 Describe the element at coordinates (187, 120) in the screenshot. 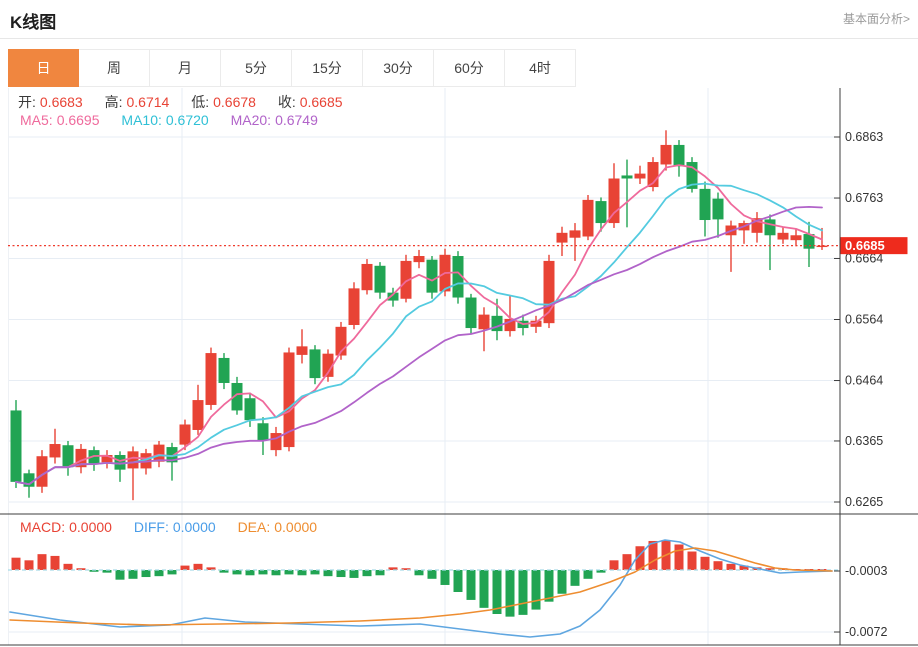

I see `ma10-value: 0.6720` at that location.